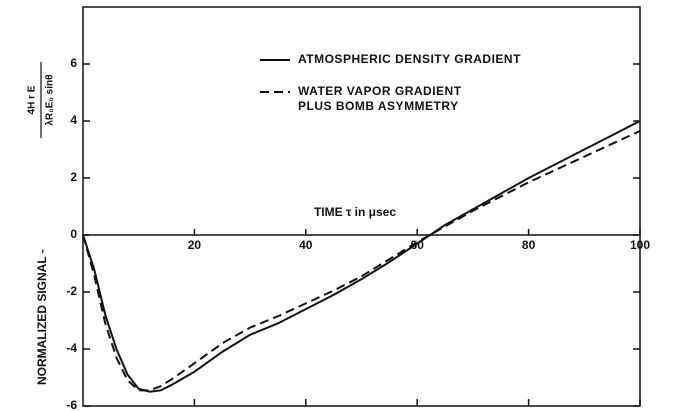  Describe the element at coordinates (73, 63) in the screenshot. I see `y-tick-label: 6` at that location.